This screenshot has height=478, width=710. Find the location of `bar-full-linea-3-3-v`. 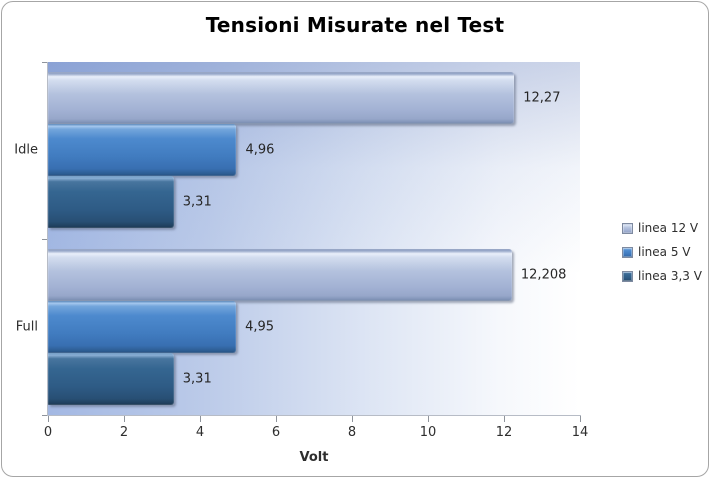

bar-full-linea-3-3-v is located at coordinates (111, 378).